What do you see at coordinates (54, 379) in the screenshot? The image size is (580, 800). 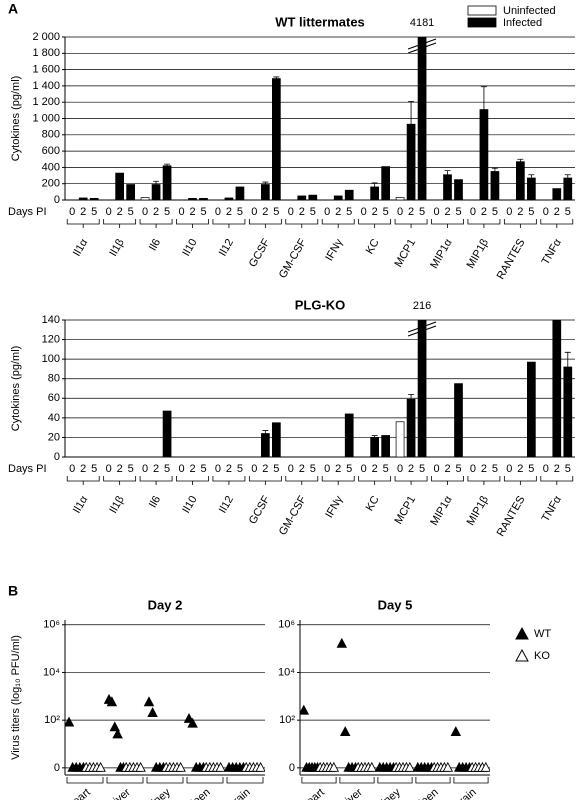 I see `y-tick-label: 80` at bounding box center [54, 379].